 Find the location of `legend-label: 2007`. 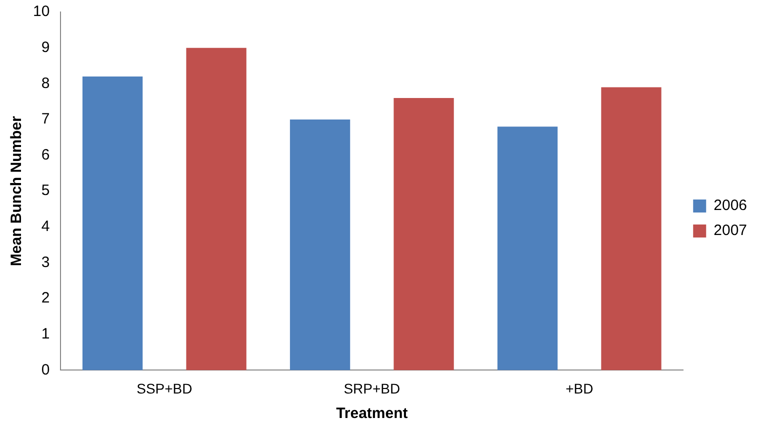

legend-label: 2007 is located at coordinates (731, 231).